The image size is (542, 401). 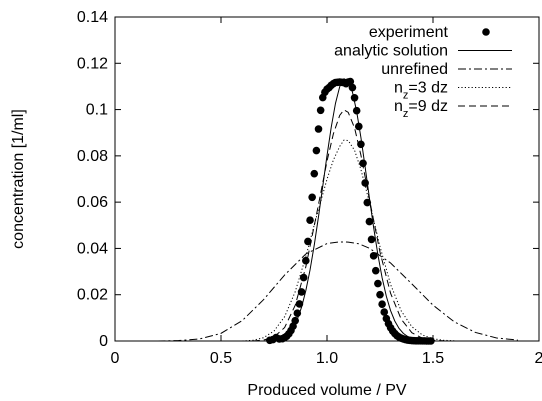 I want to click on y-tick-label: 0.06, so click(x=92, y=202).